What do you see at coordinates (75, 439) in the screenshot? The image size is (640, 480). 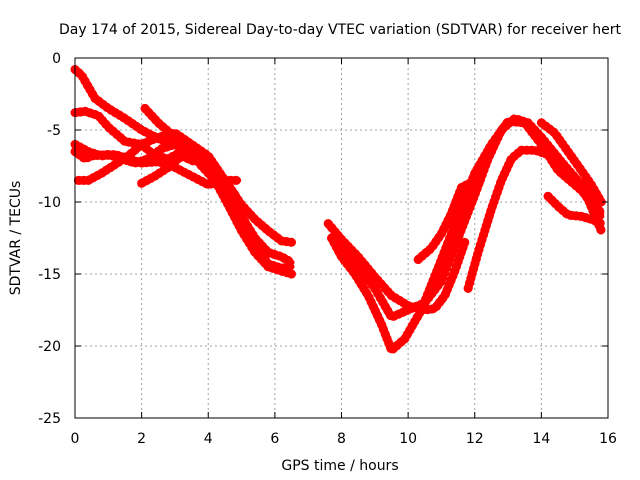 I see `x-tick-label: 0` at bounding box center [75, 439].